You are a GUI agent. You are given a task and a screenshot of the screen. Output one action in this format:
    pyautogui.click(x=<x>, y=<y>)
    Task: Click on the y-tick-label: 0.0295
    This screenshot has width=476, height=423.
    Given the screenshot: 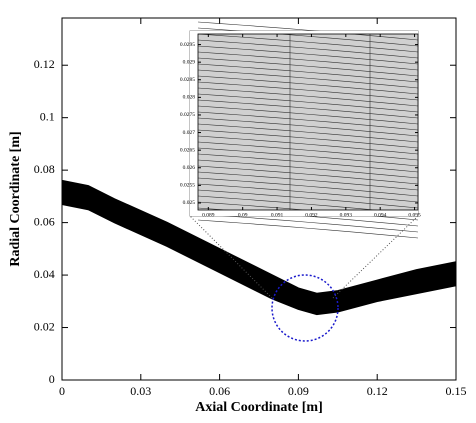 What is the action you would take?
    pyautogui.click(x=187, y=45)
    